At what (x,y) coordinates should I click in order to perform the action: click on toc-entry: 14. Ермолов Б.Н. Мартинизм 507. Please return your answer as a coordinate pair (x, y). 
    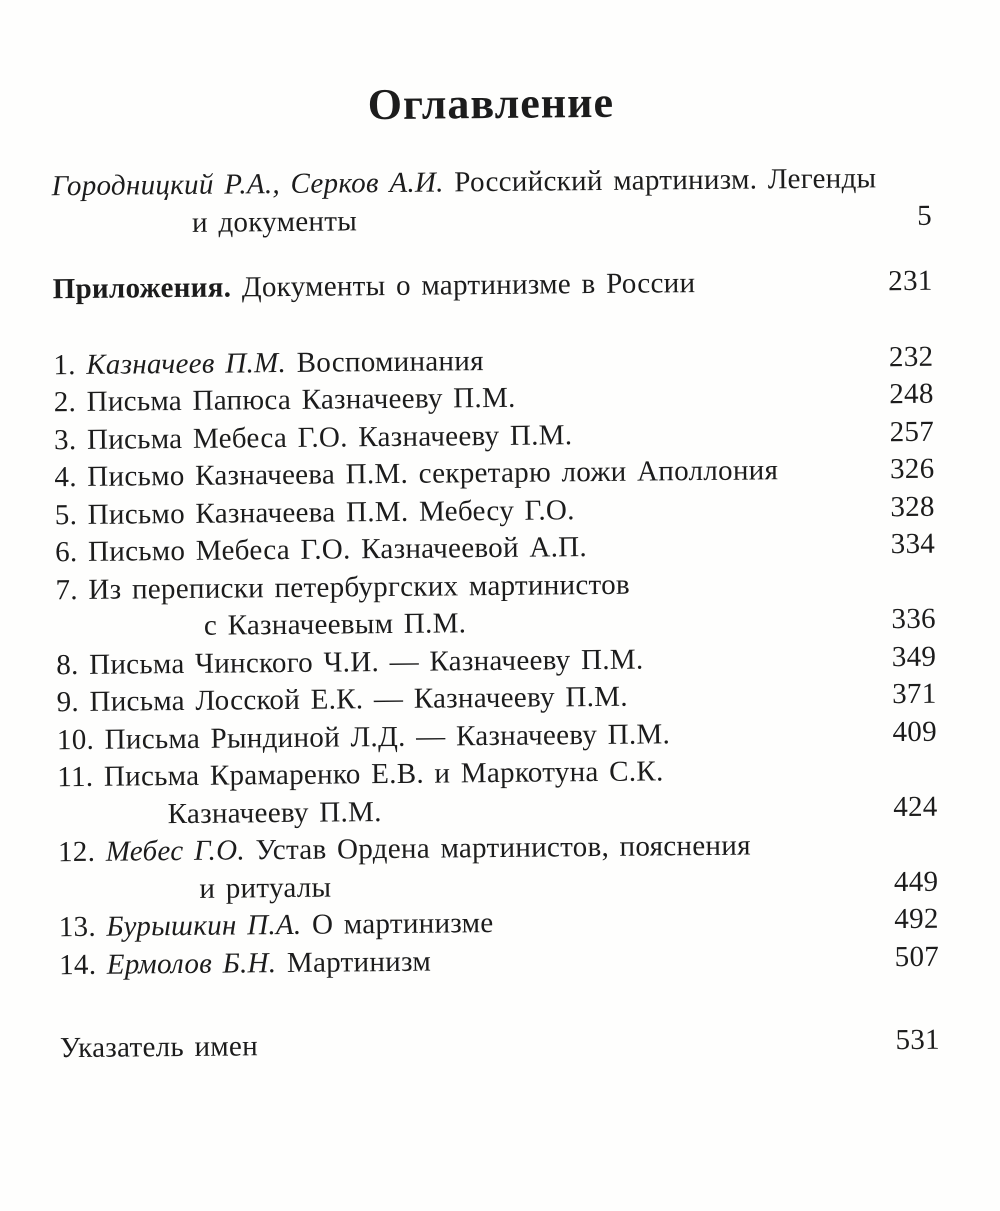
    Looking at the image, I should click on (499, 961).